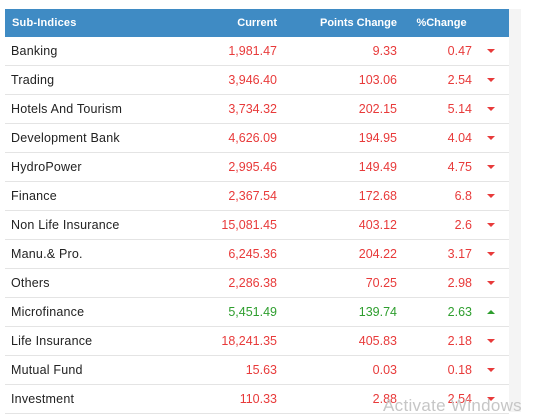  I want to click on row-current: 5,451.49, so click(252, 312).